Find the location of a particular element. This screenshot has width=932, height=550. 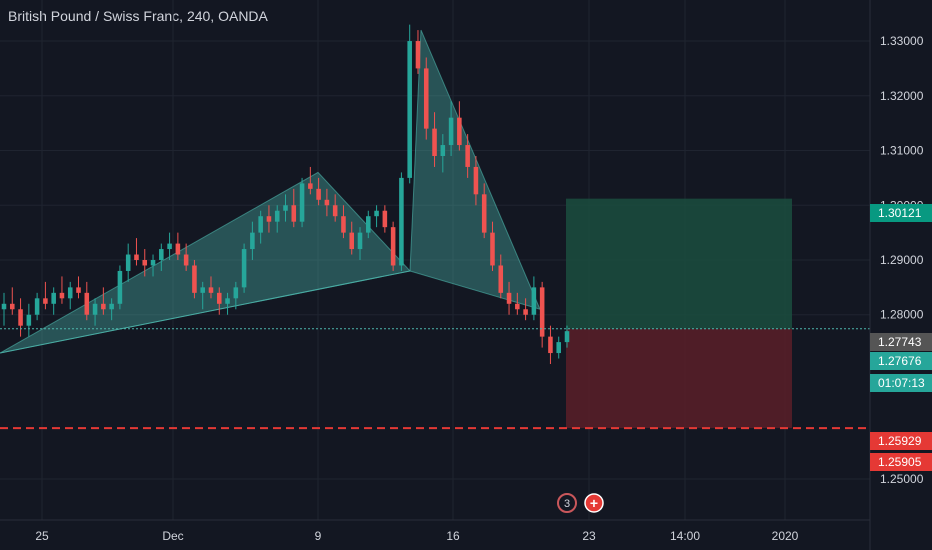

price-label-text: 1.25905 is located at coordinates (900, 462).